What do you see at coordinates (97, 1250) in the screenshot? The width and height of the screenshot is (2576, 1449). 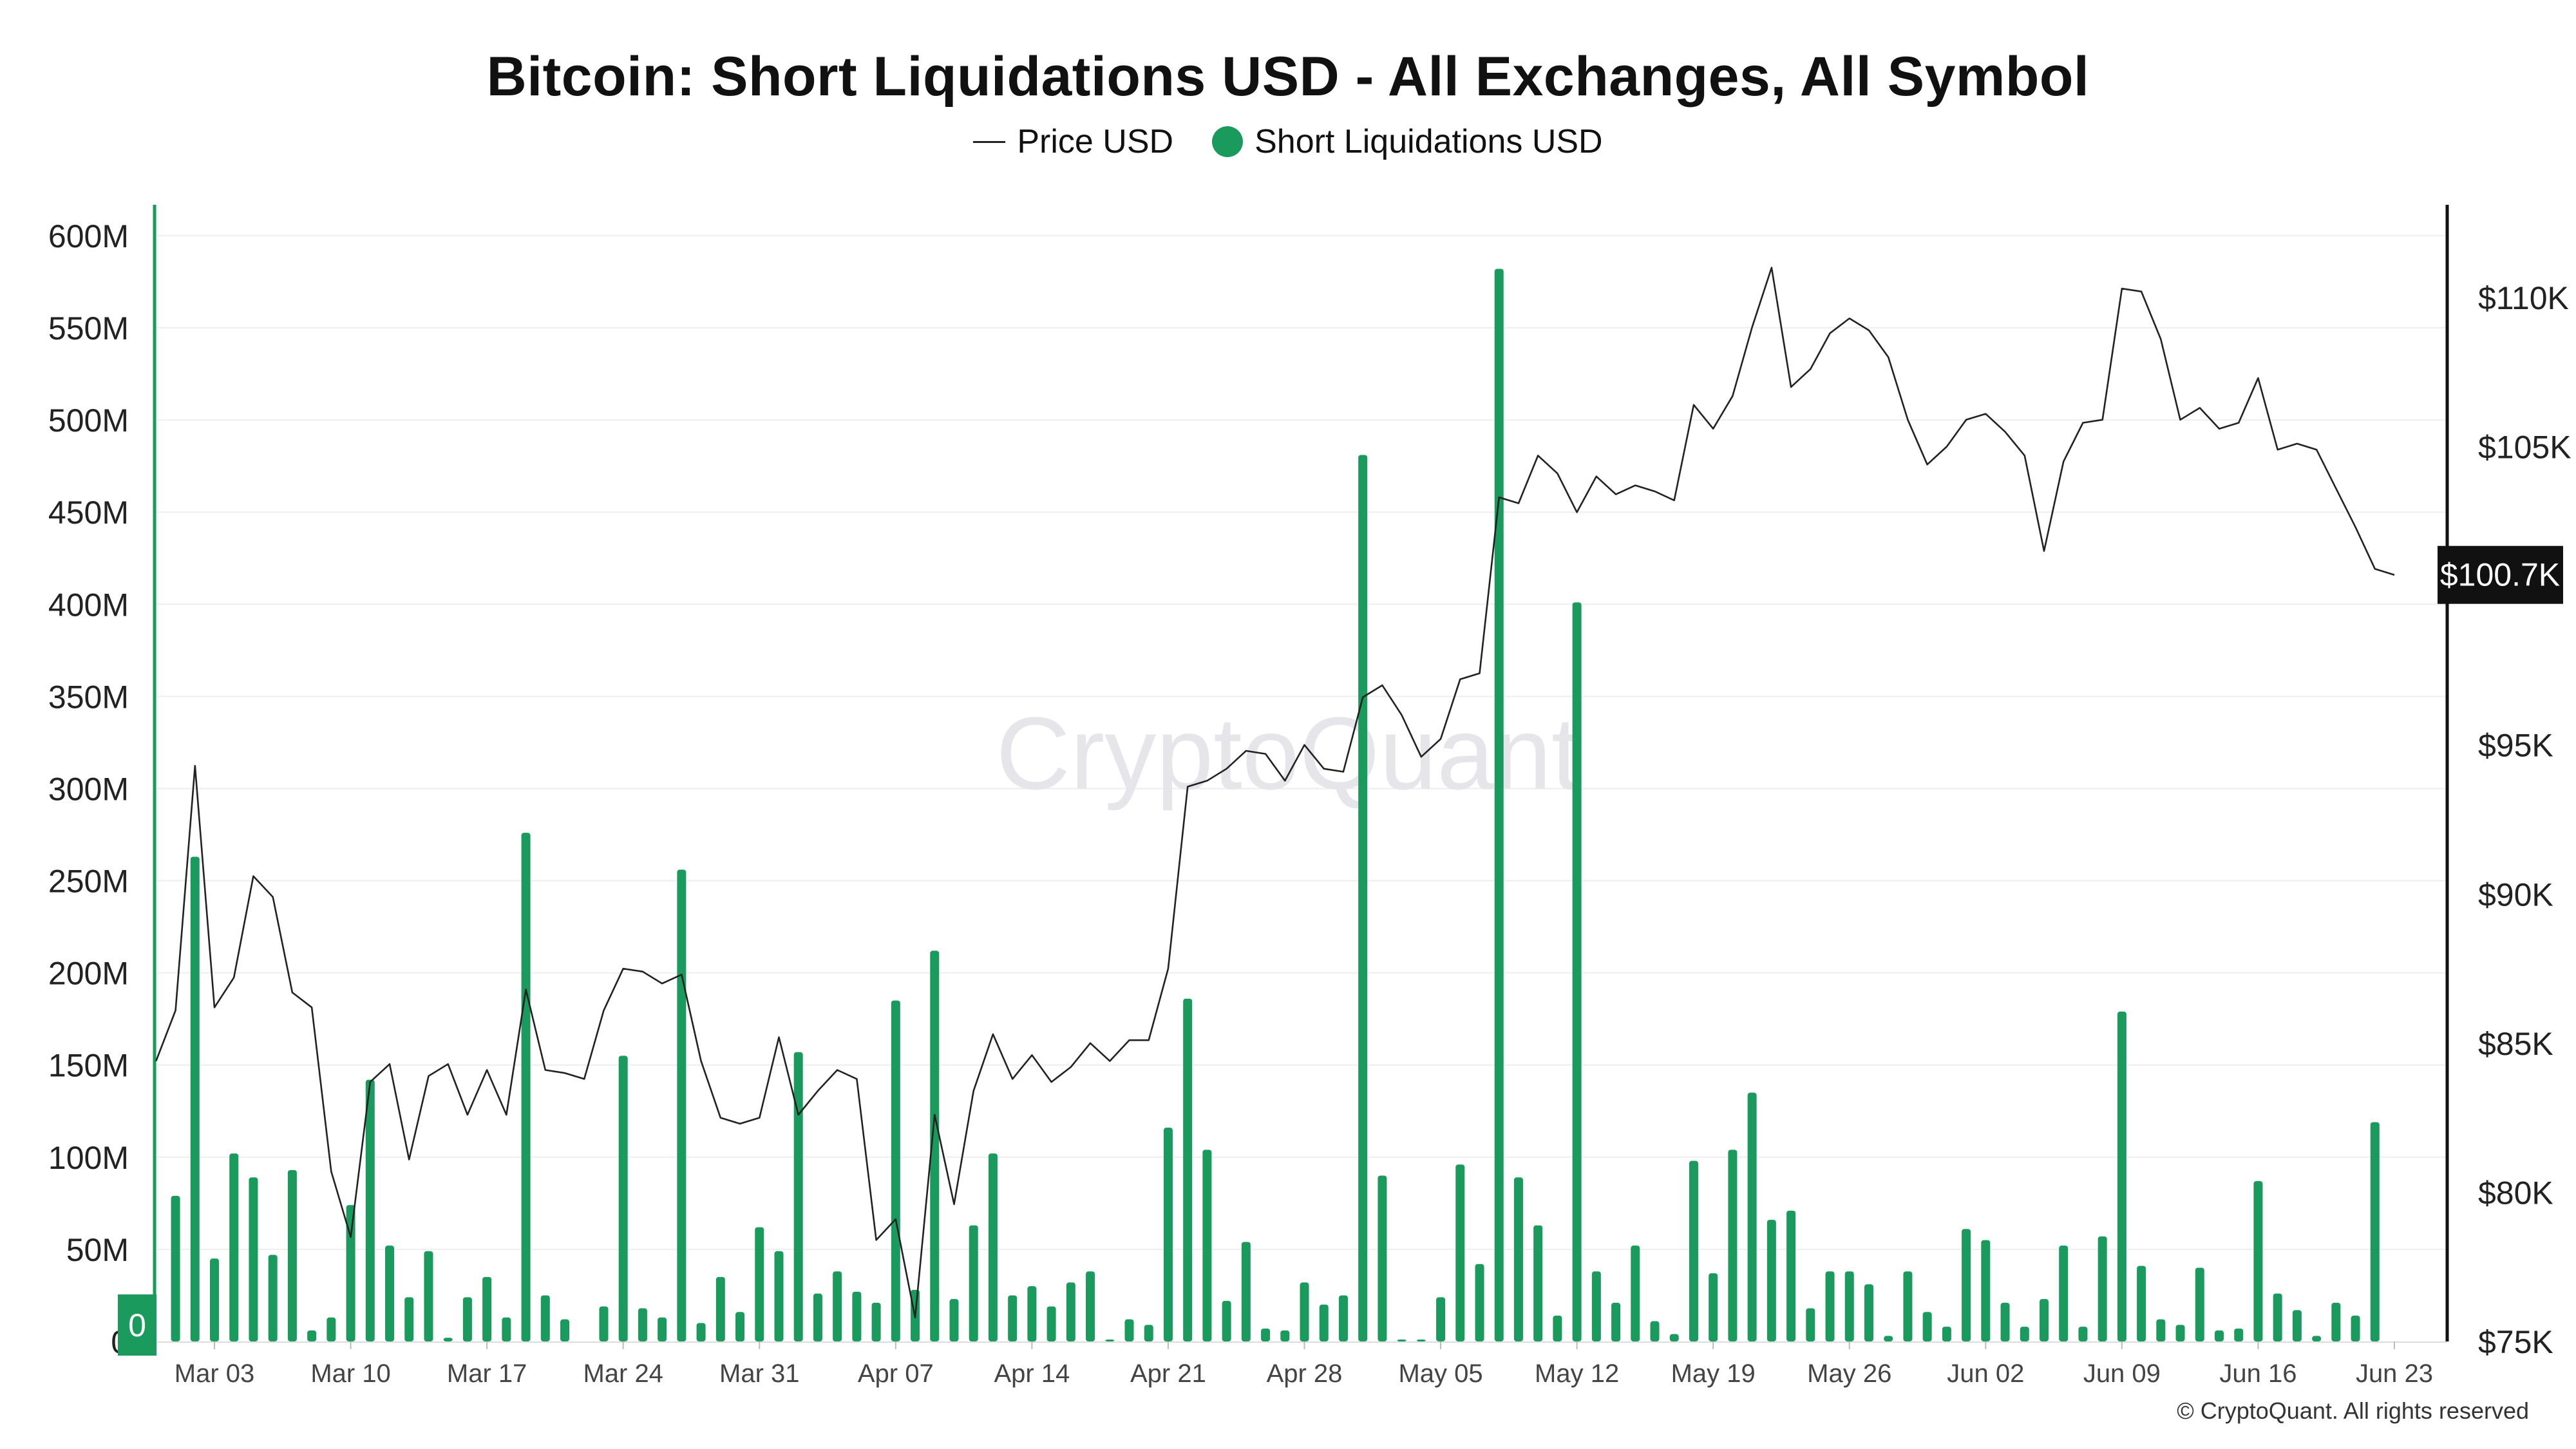 I see `left-tick-label: 50M` at bounding box center [97, 1250].